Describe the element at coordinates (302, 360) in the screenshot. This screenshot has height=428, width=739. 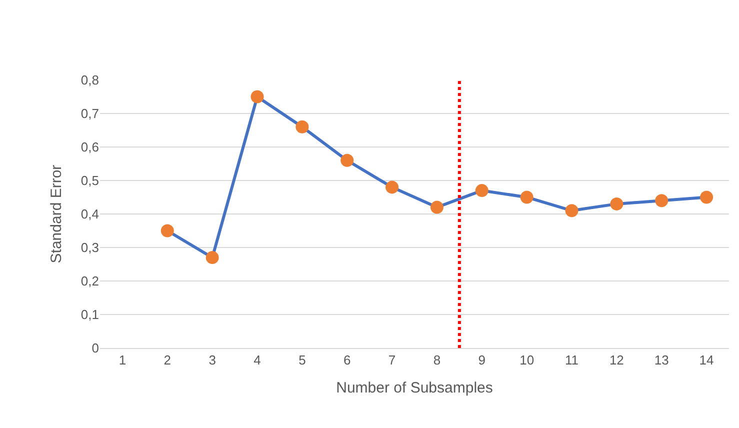
I see `x-tick-label: 5` at that location.